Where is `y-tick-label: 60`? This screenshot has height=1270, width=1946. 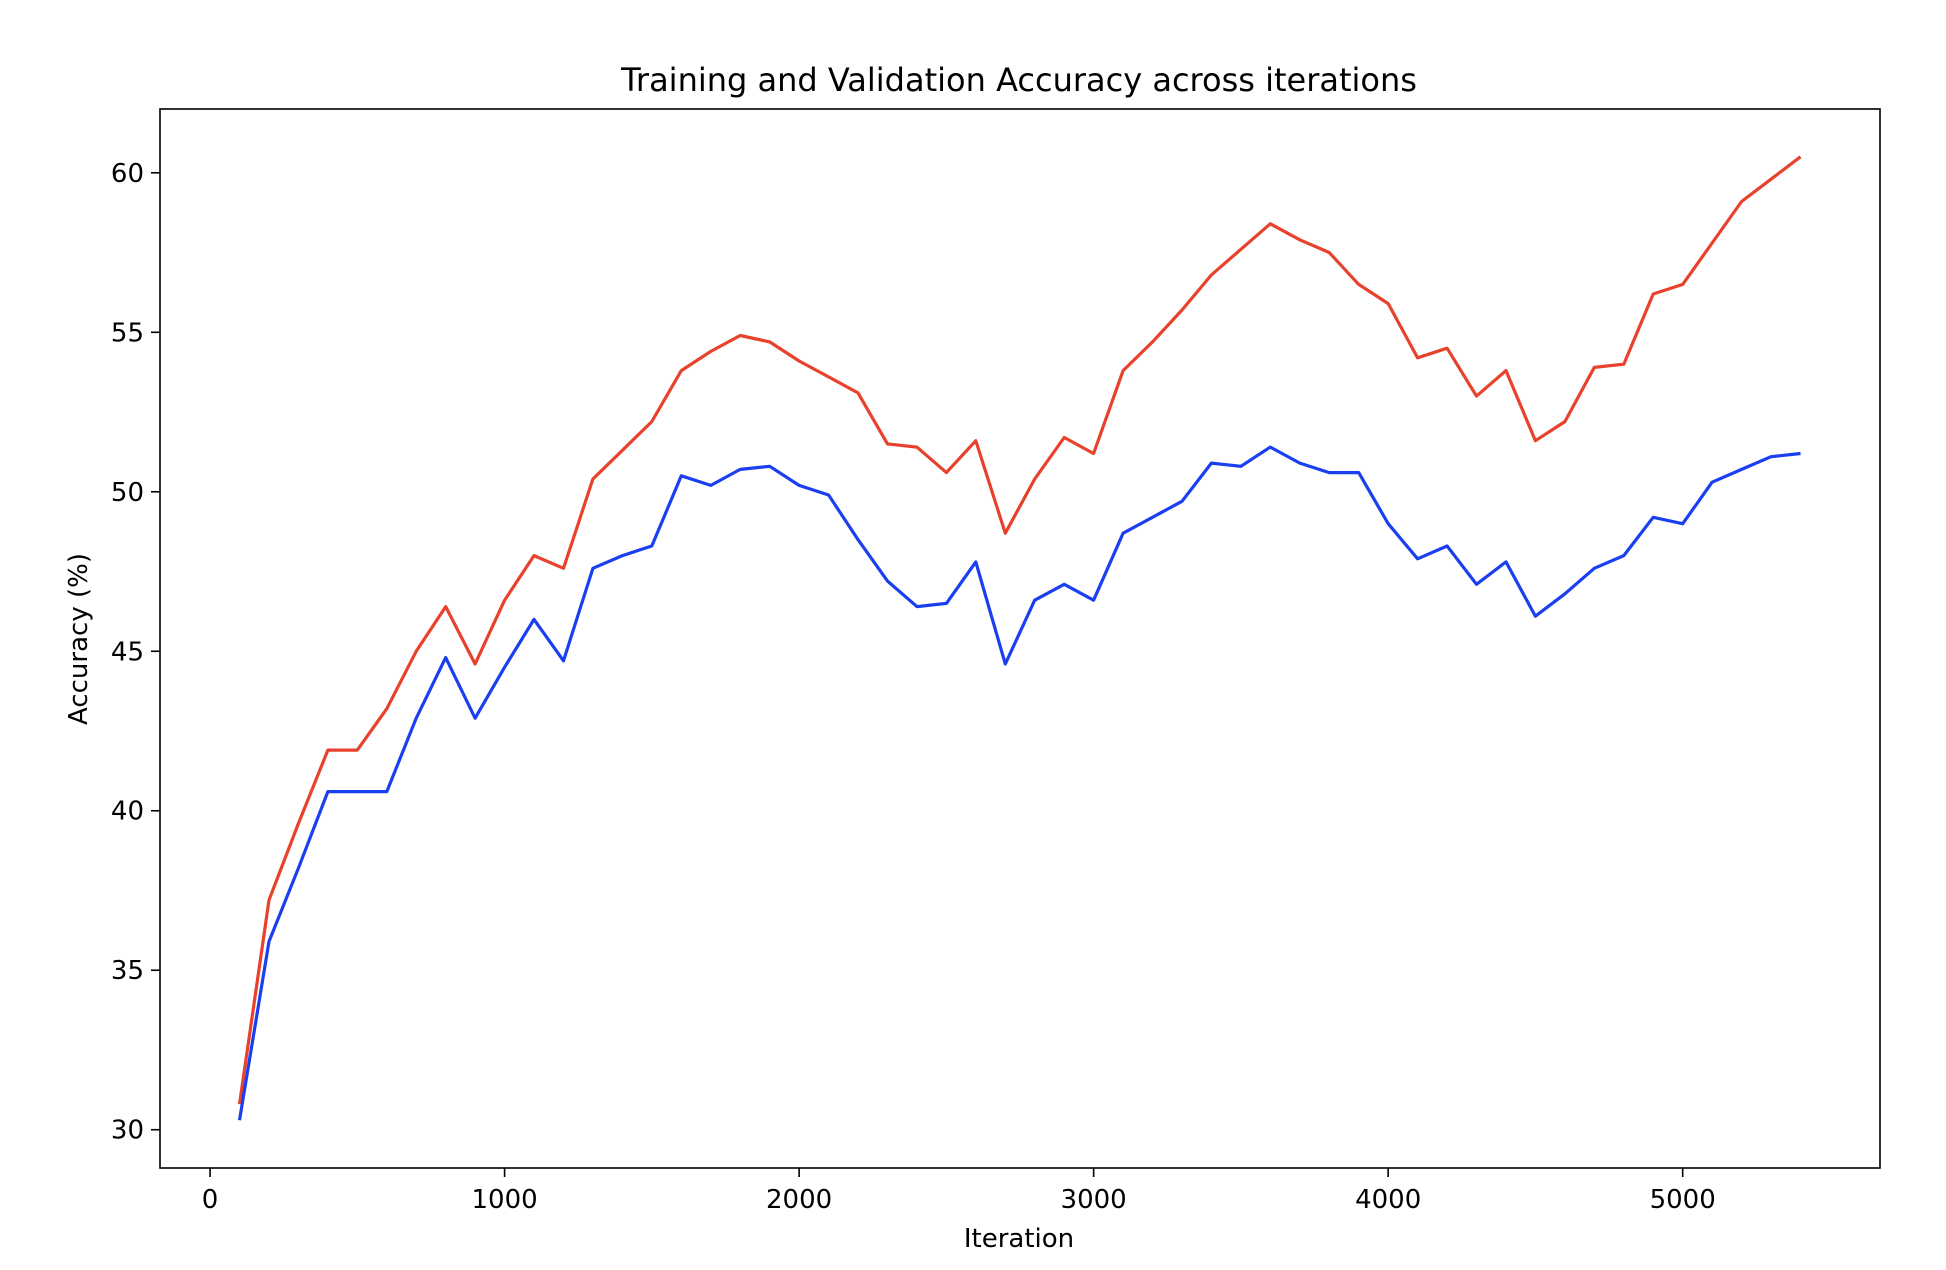 y-tick-label: 60 is located at coordinates (127, 174).